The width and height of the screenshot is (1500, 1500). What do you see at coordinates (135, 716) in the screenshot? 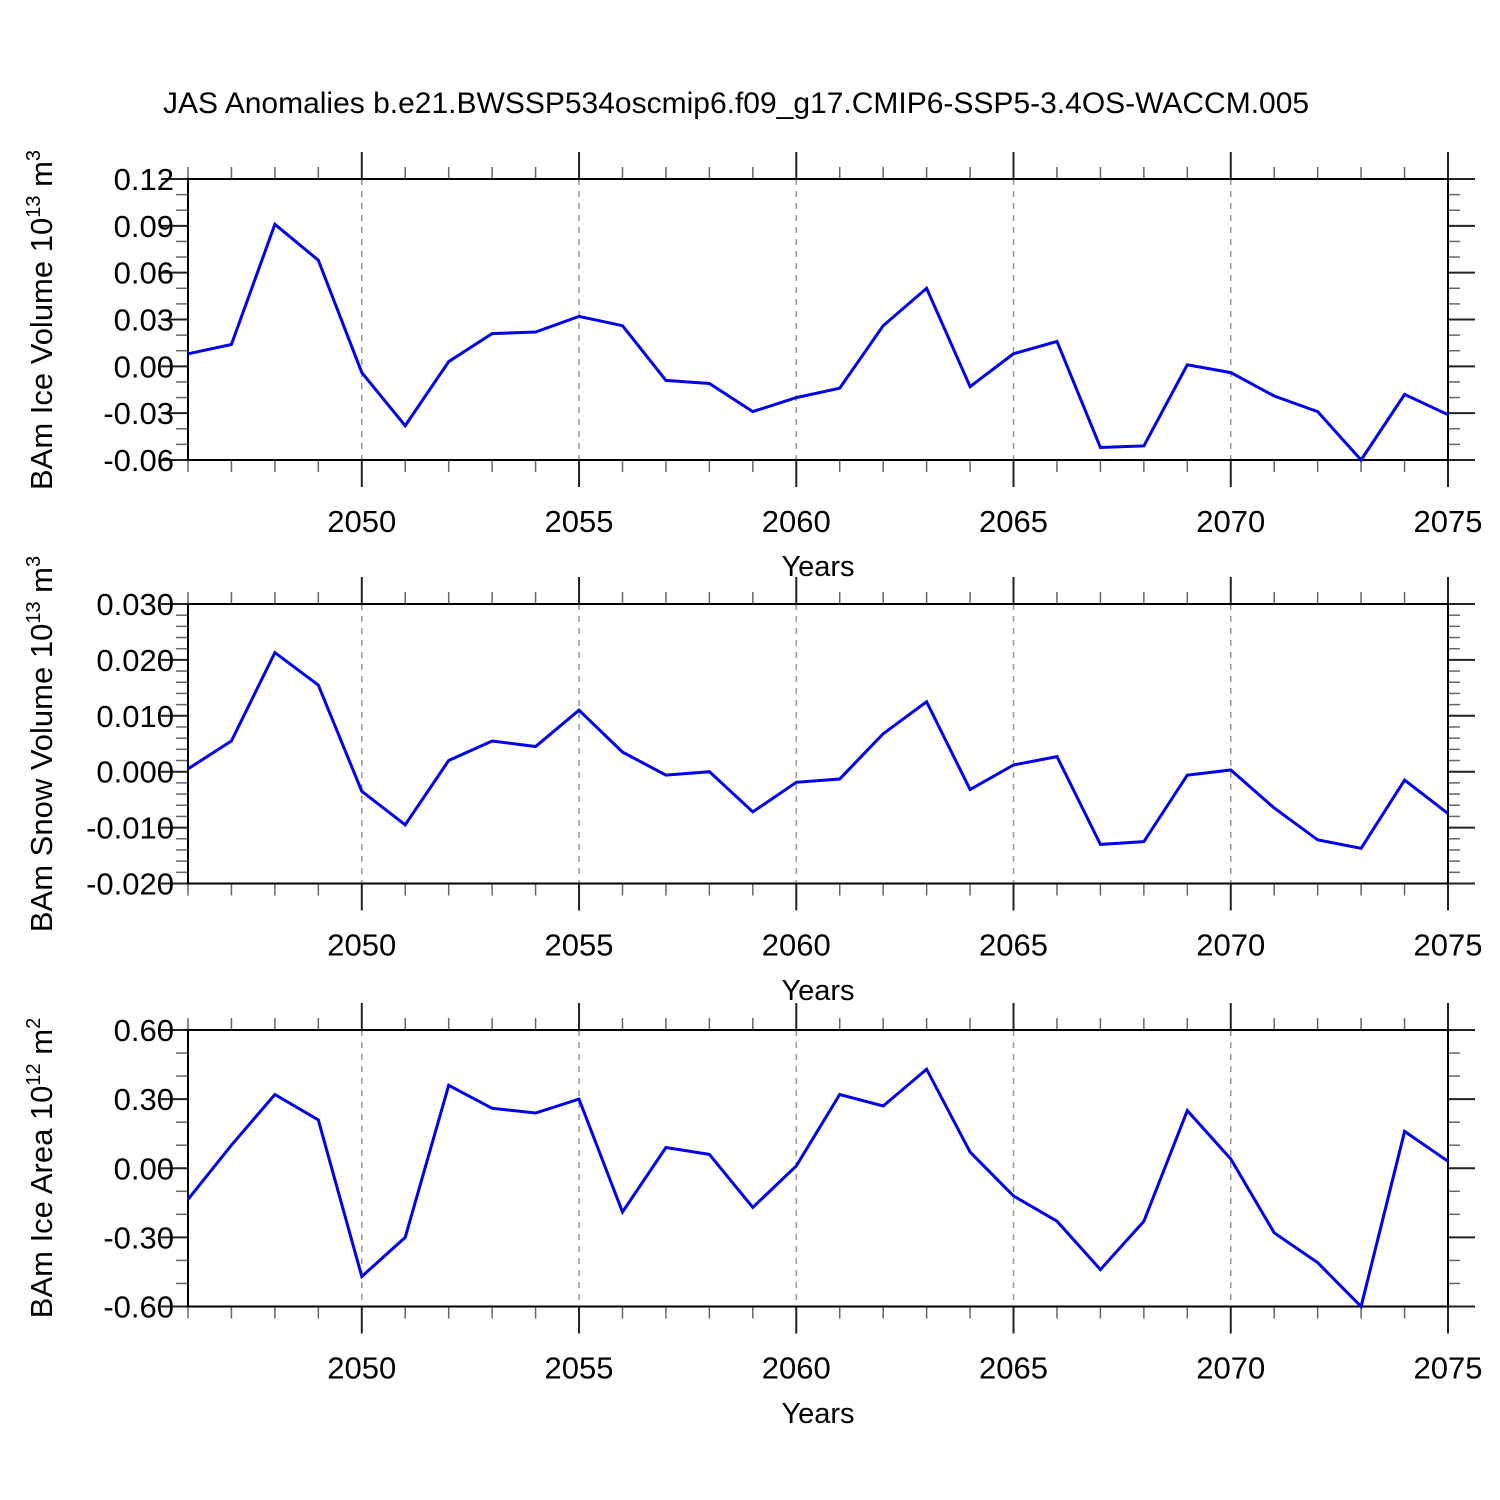
I see `svg-text: 0.010` at bounding box center [135, 716].